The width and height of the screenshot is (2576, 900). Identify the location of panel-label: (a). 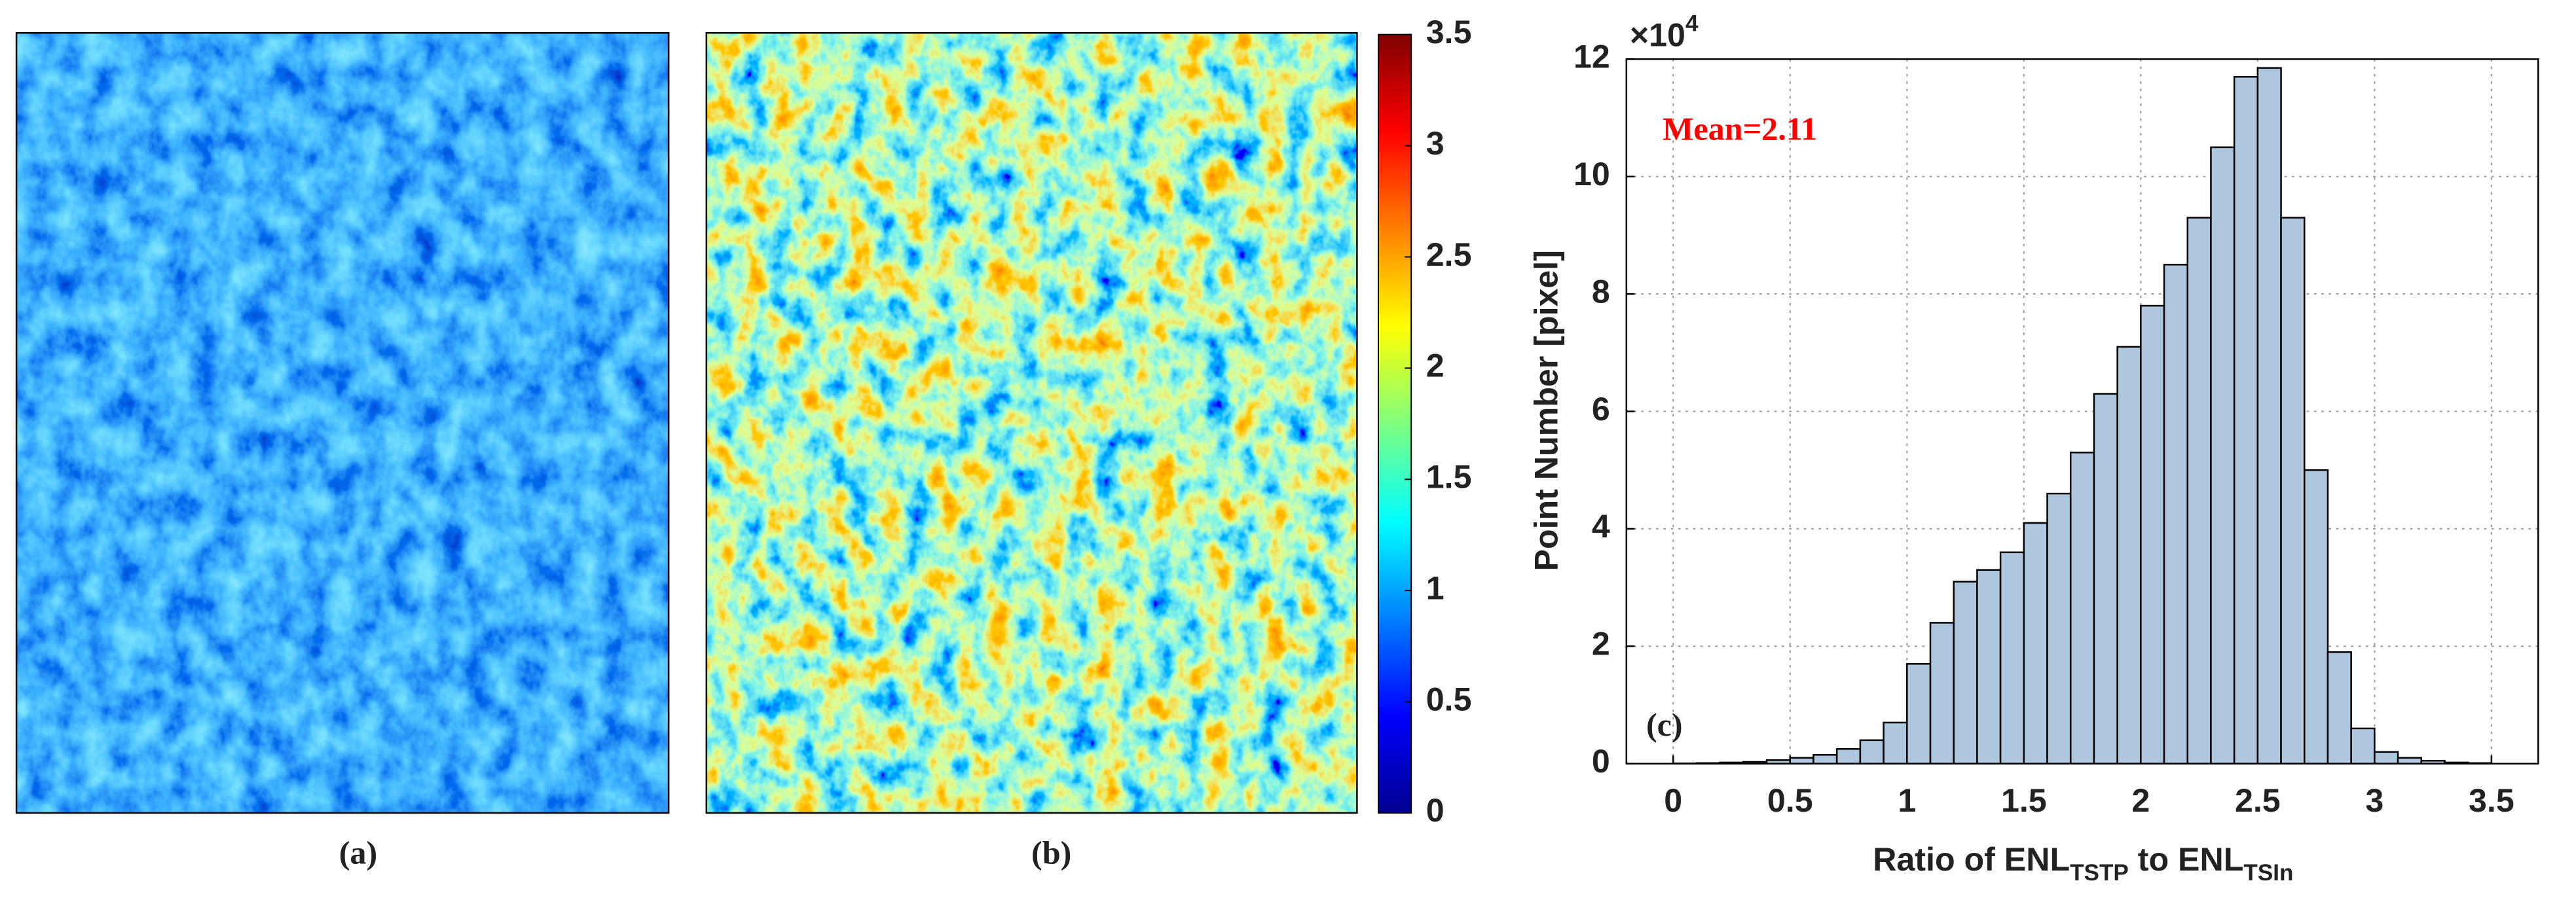
(358, 853).